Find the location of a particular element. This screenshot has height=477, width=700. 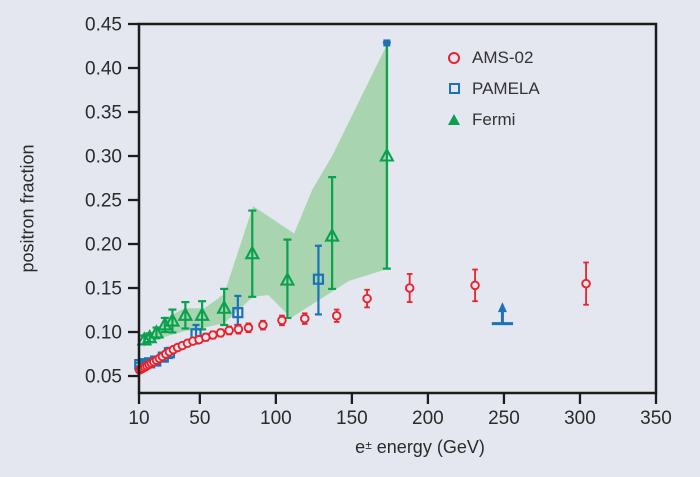

y-tick-label: 0.15 is located at coordinates (103, 289).